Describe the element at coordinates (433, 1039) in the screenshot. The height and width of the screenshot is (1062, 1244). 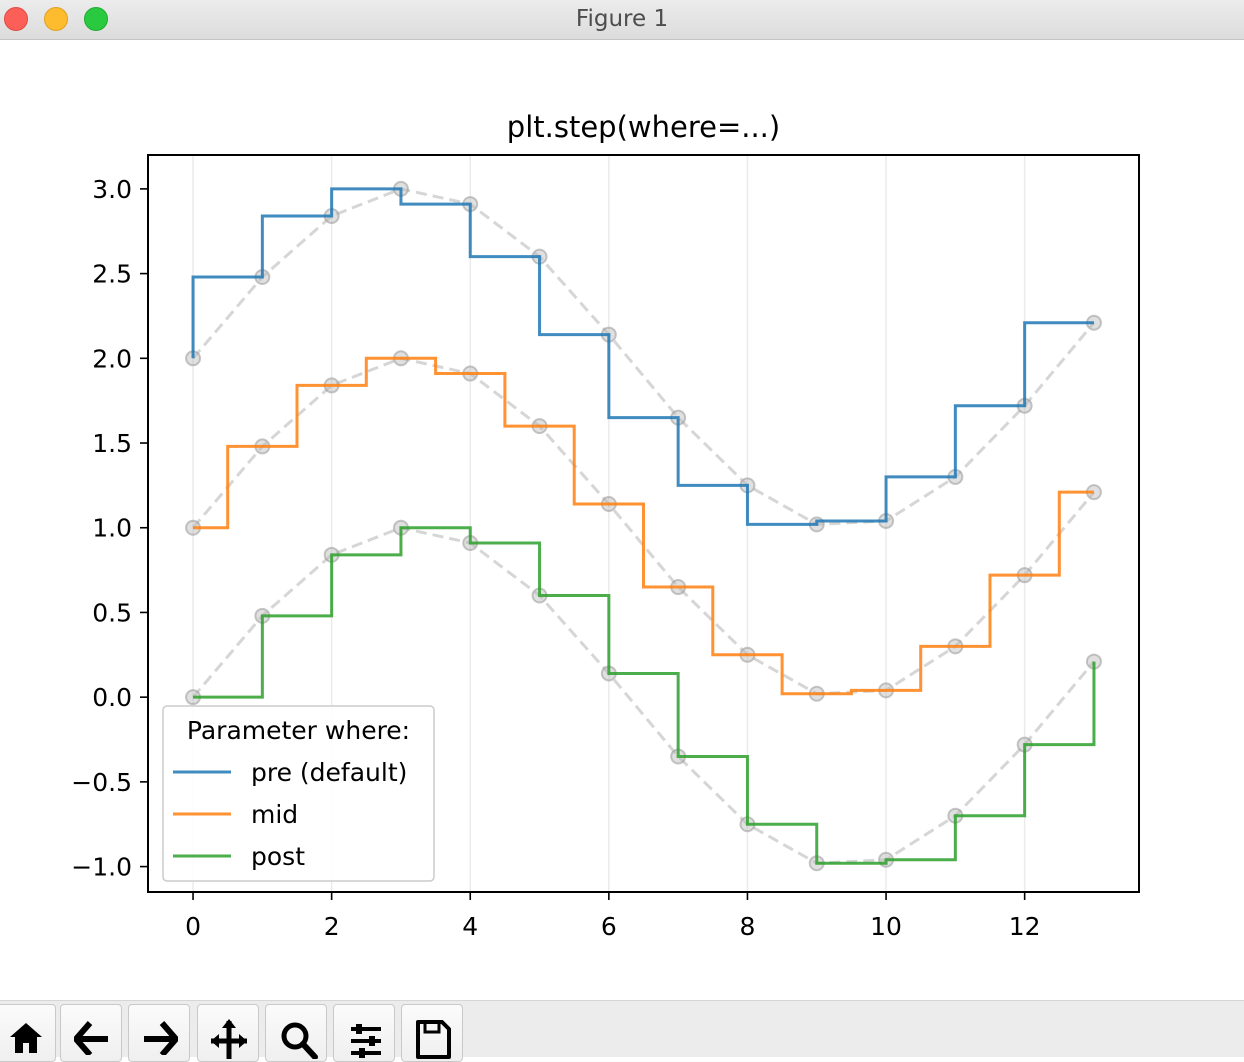
I see `save-icon` at that location.